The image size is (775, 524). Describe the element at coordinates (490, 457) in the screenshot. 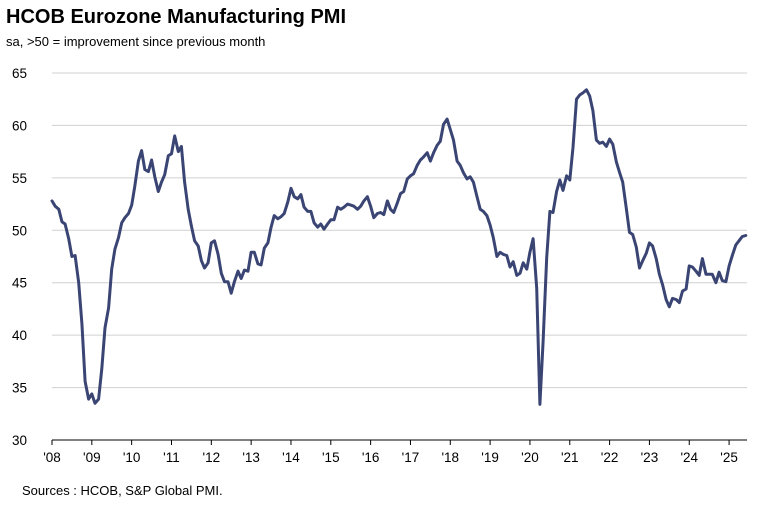

I see `x-tick-label: '19` at that location.